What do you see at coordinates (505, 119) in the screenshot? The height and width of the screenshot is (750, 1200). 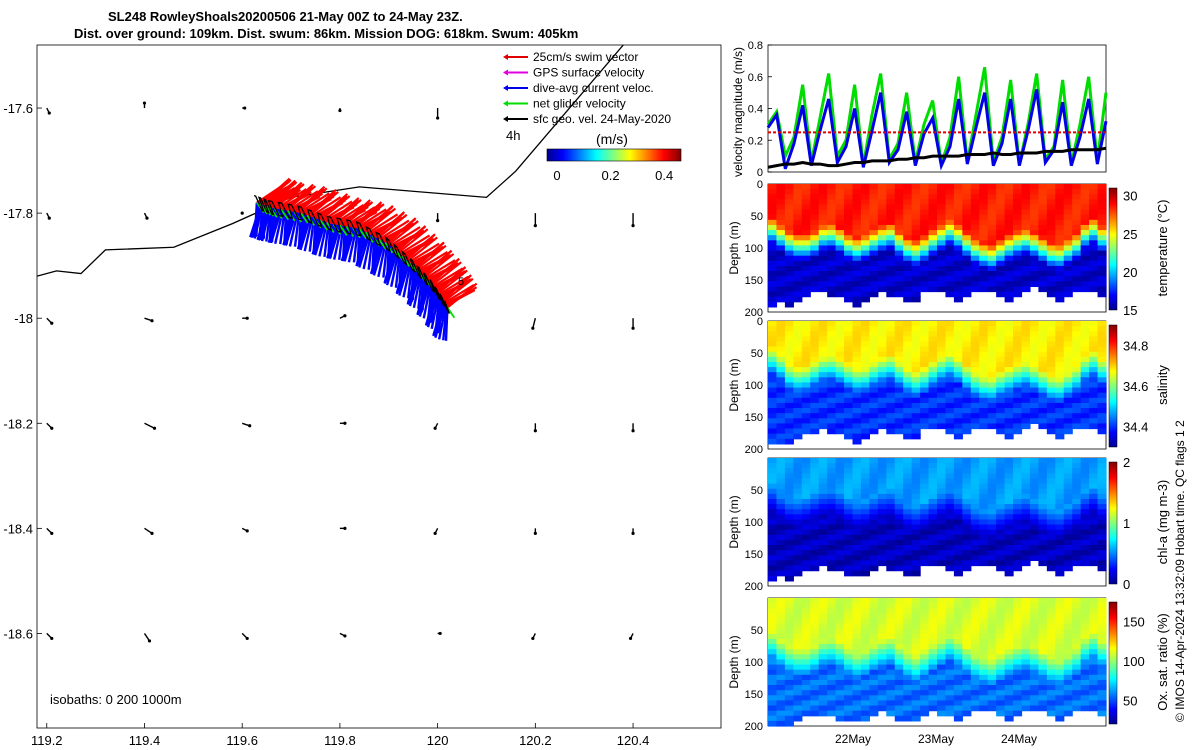 I see `legend-arrowhead` at bounding box center [505, 119].